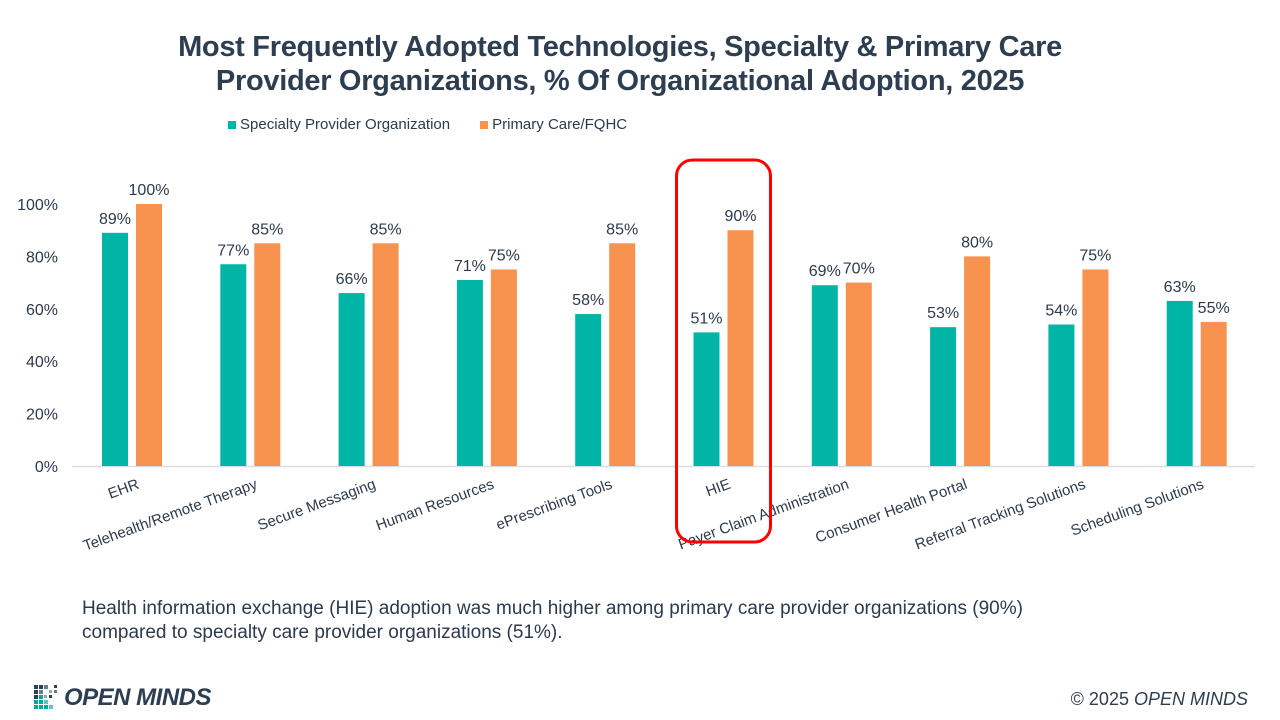 The height and width of the screenshot is (720, 1280). I want to click on bar-specialty-provider-organization-eprescribing-tools, so click(588, 390).